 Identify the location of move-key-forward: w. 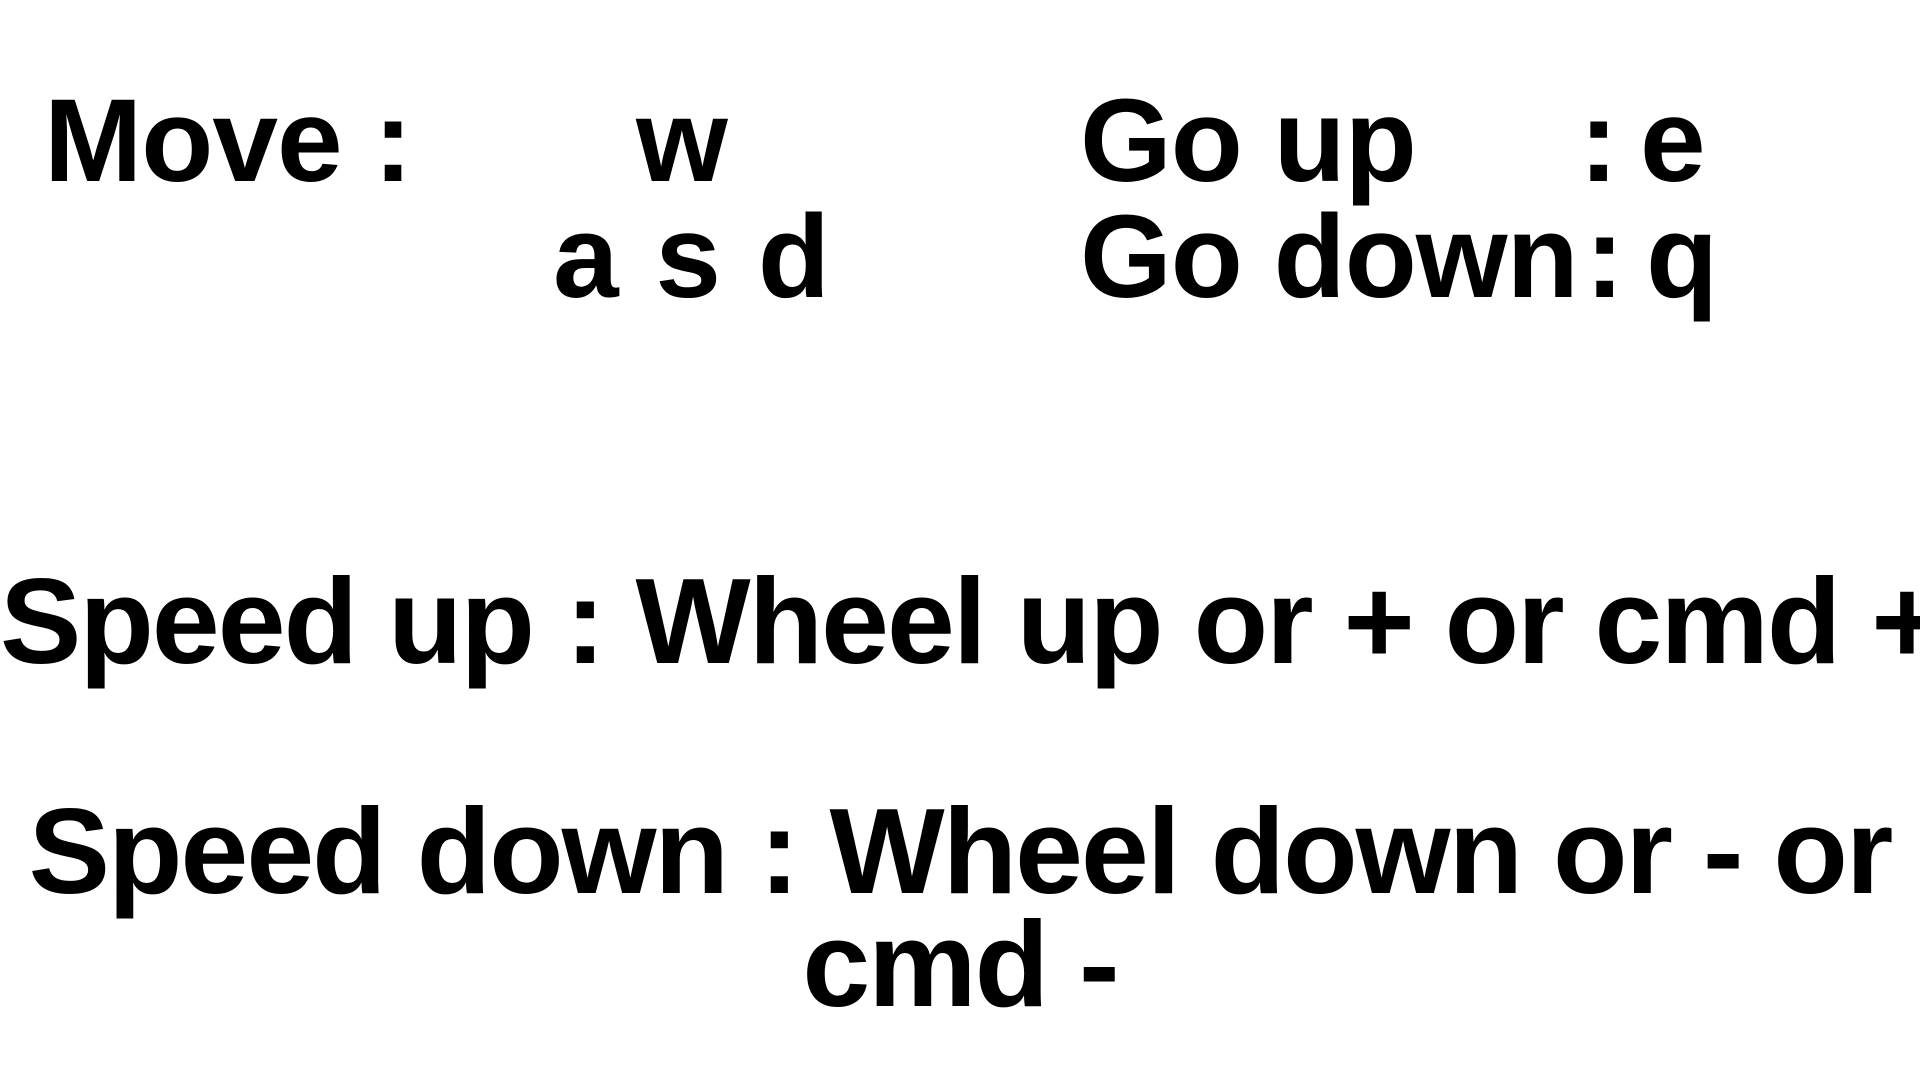
(682, 141).